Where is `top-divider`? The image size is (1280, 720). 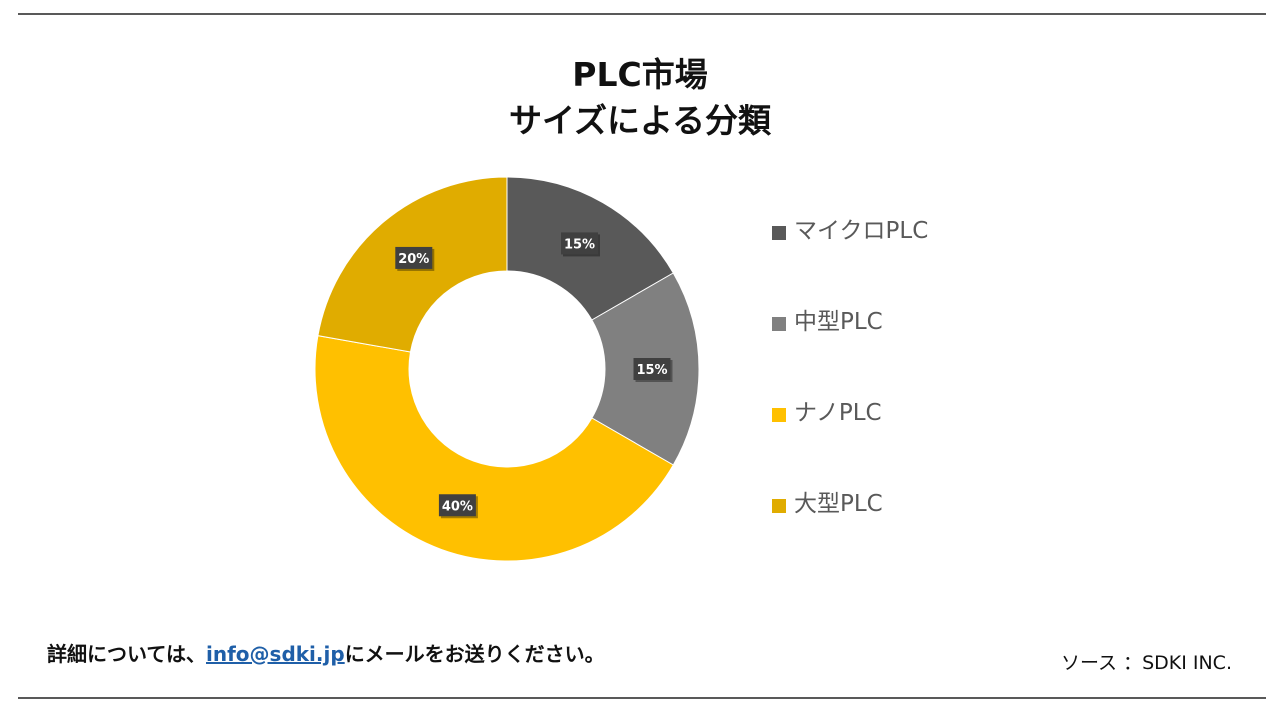
top-divider is located at coordinates (642, 14).